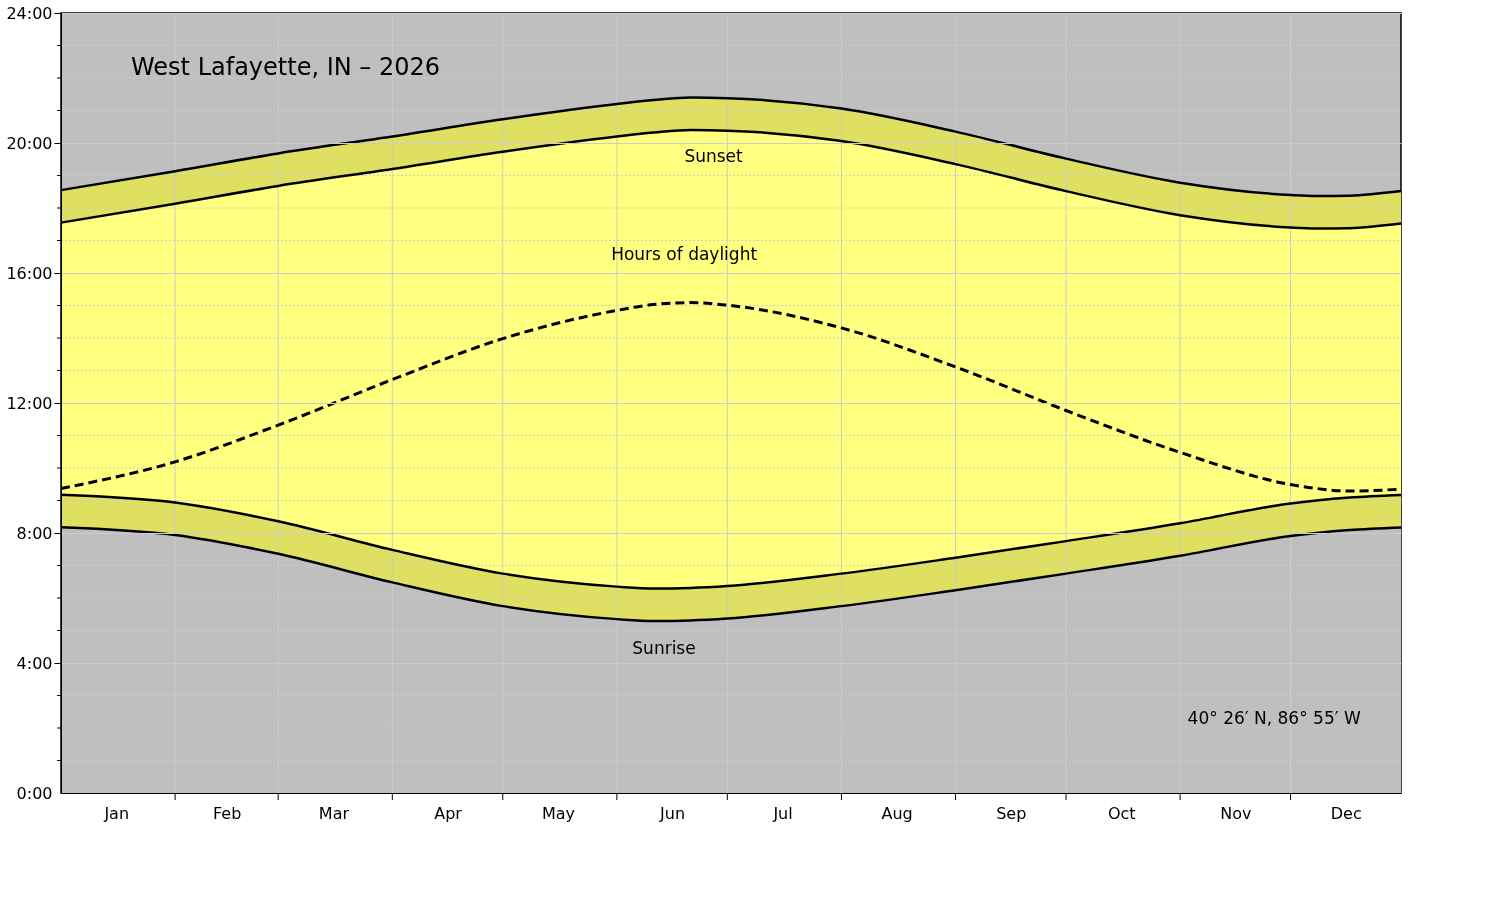  I want to click on x-tick-label: Dec, so click(1346, 813).